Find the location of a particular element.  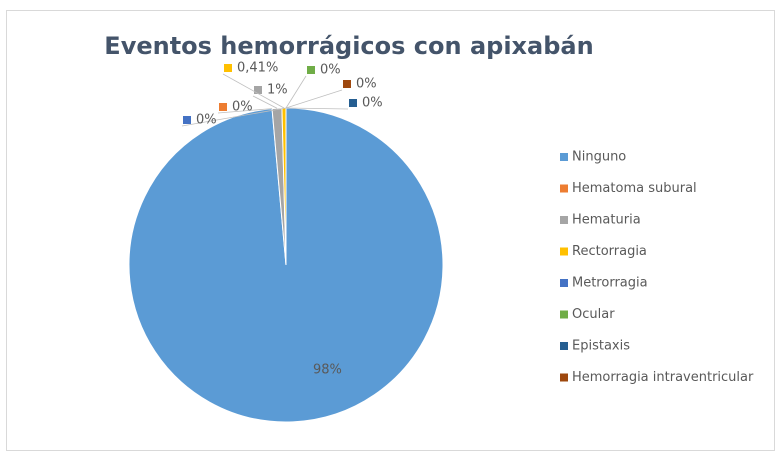

legend-label: Hematuria is located at coordinates (606, 220).